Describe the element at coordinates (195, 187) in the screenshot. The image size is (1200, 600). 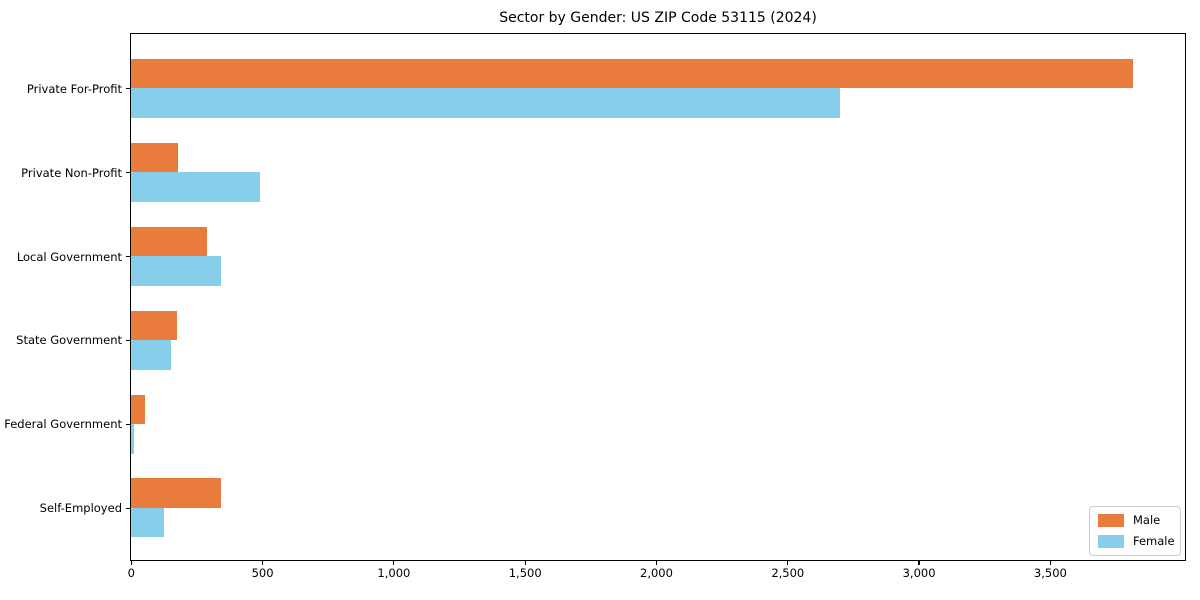
I see `bar-female-private-non-profit` at that location.